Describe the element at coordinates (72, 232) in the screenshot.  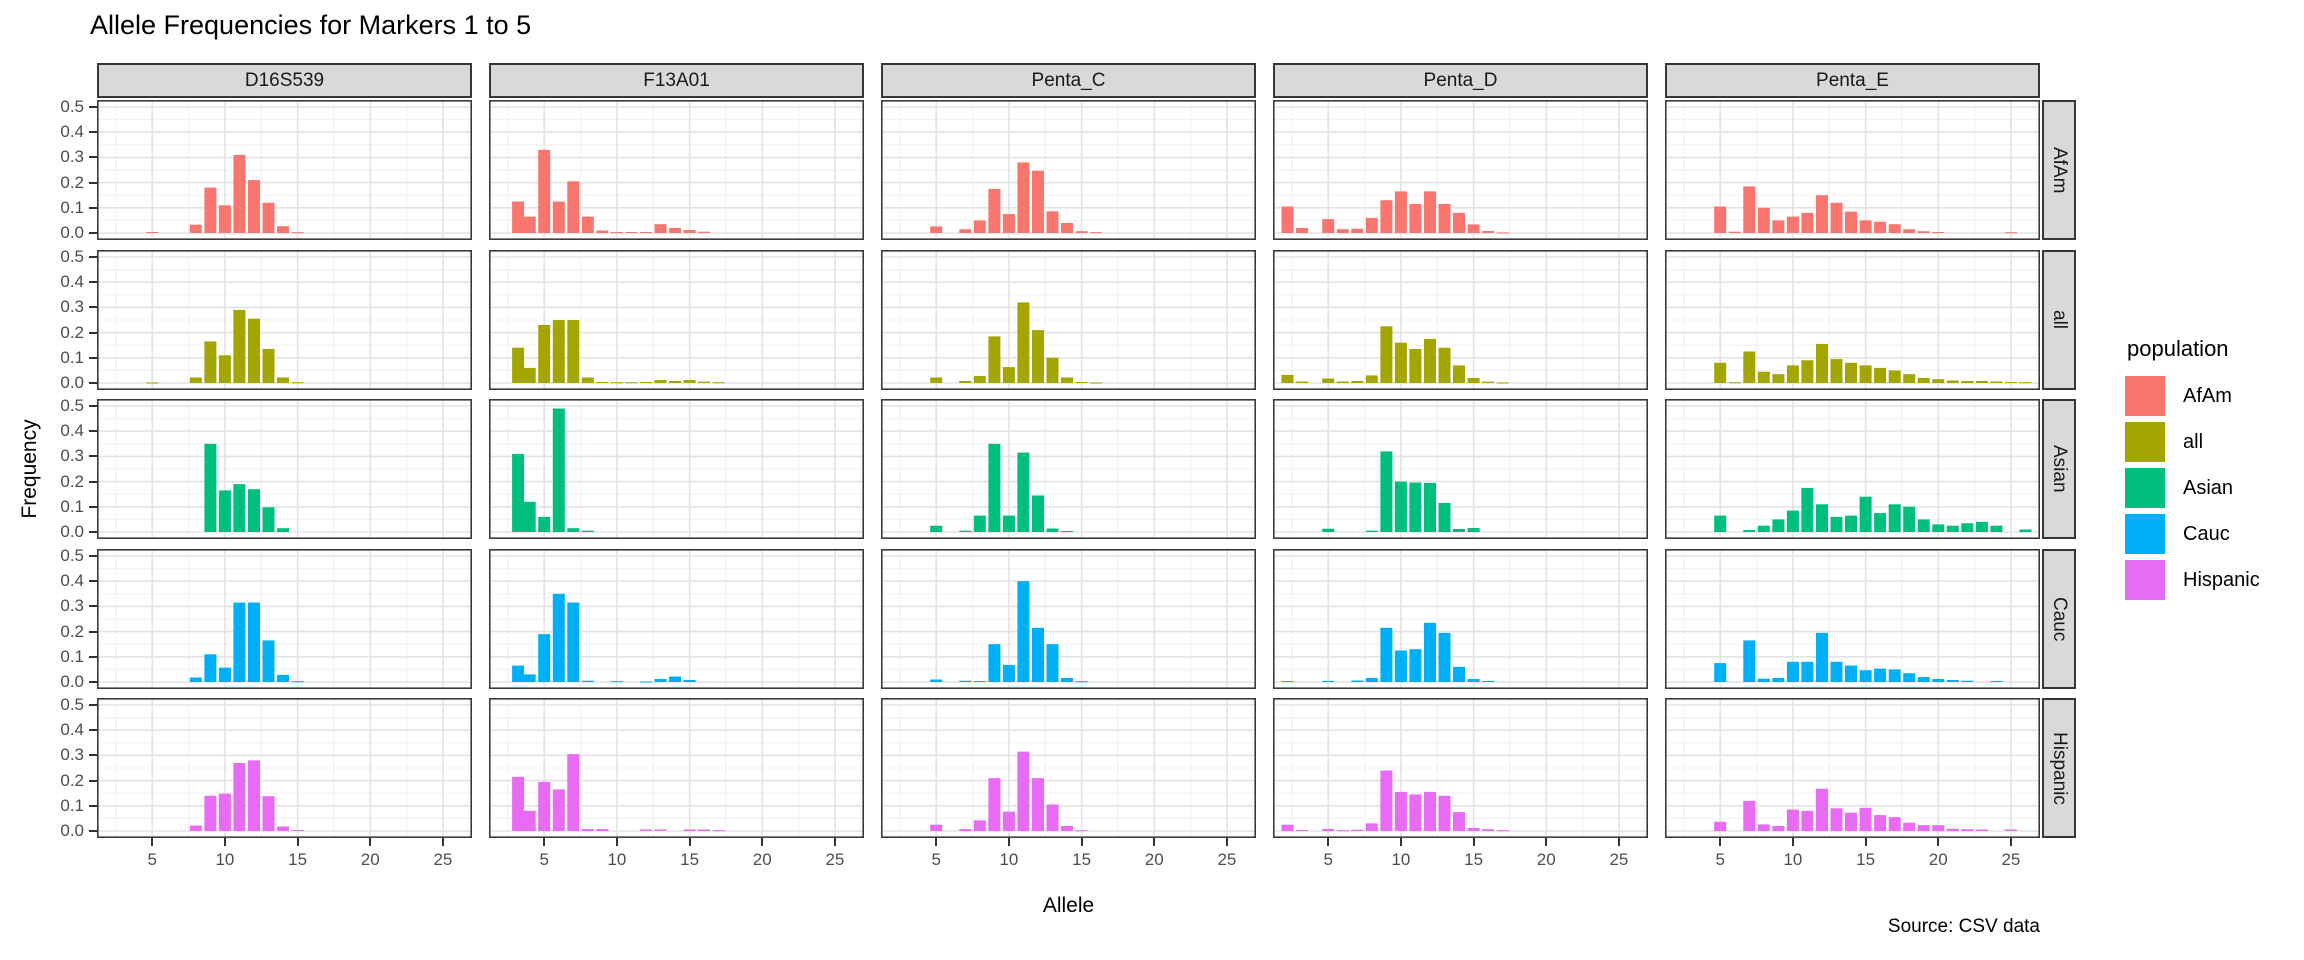
I see `y-tick-label: 0.0` at that location.